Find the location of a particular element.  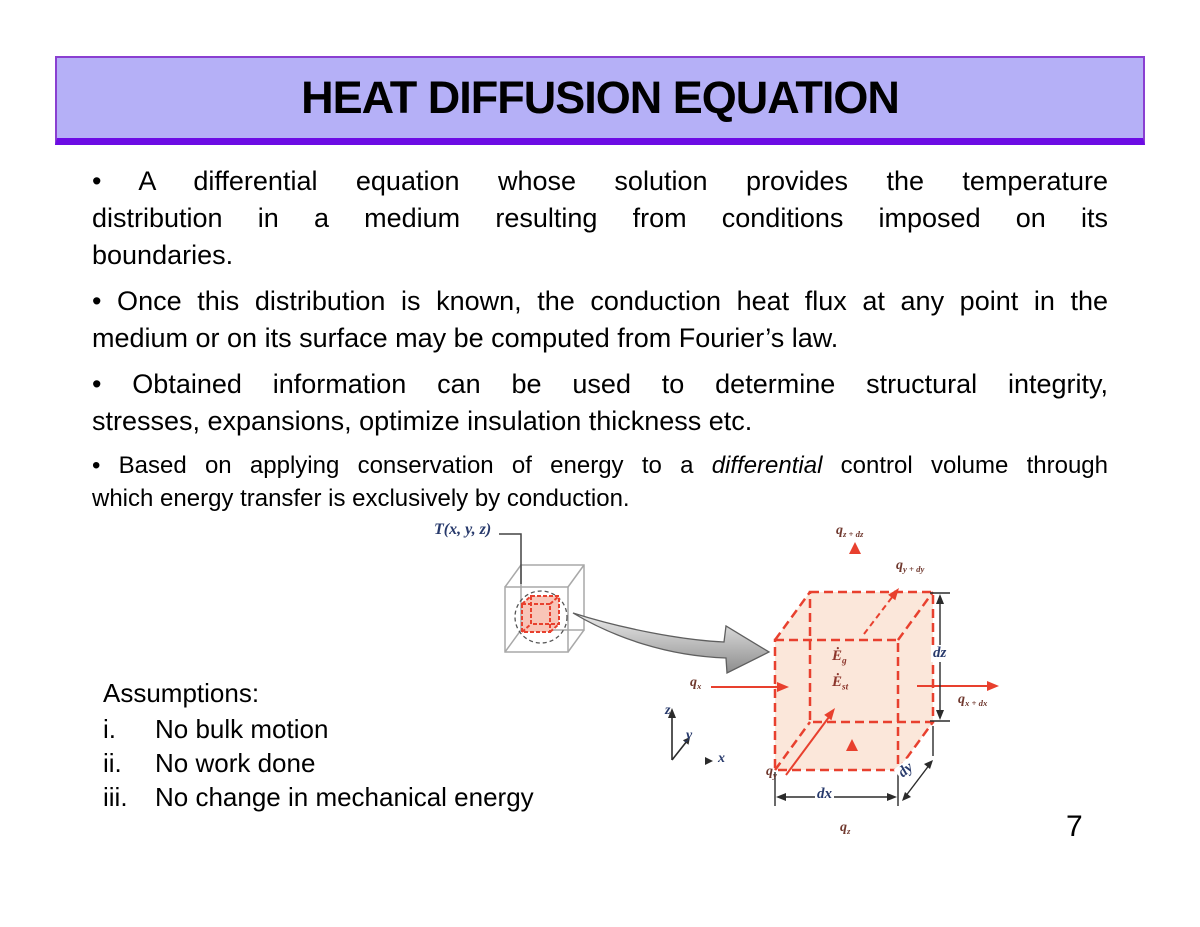

list-item: ii. No work done is located at coordinates (209, 763).